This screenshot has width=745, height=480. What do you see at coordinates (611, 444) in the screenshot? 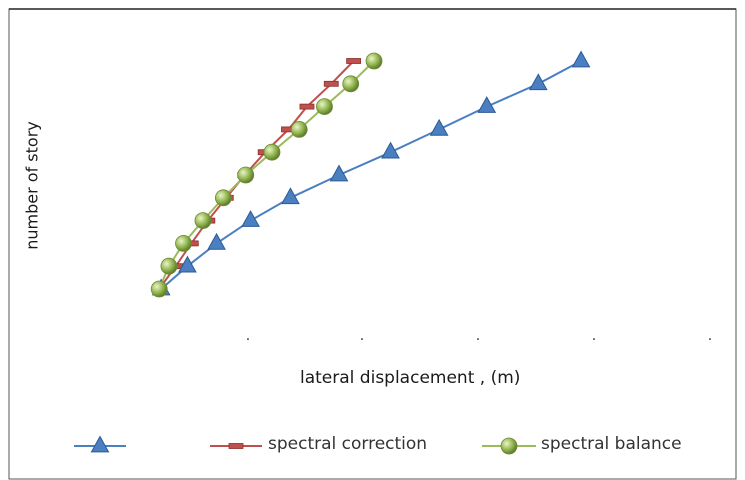
I see `legend-label-spectral-balance: spectral balance` at bounding box center [611, 444].